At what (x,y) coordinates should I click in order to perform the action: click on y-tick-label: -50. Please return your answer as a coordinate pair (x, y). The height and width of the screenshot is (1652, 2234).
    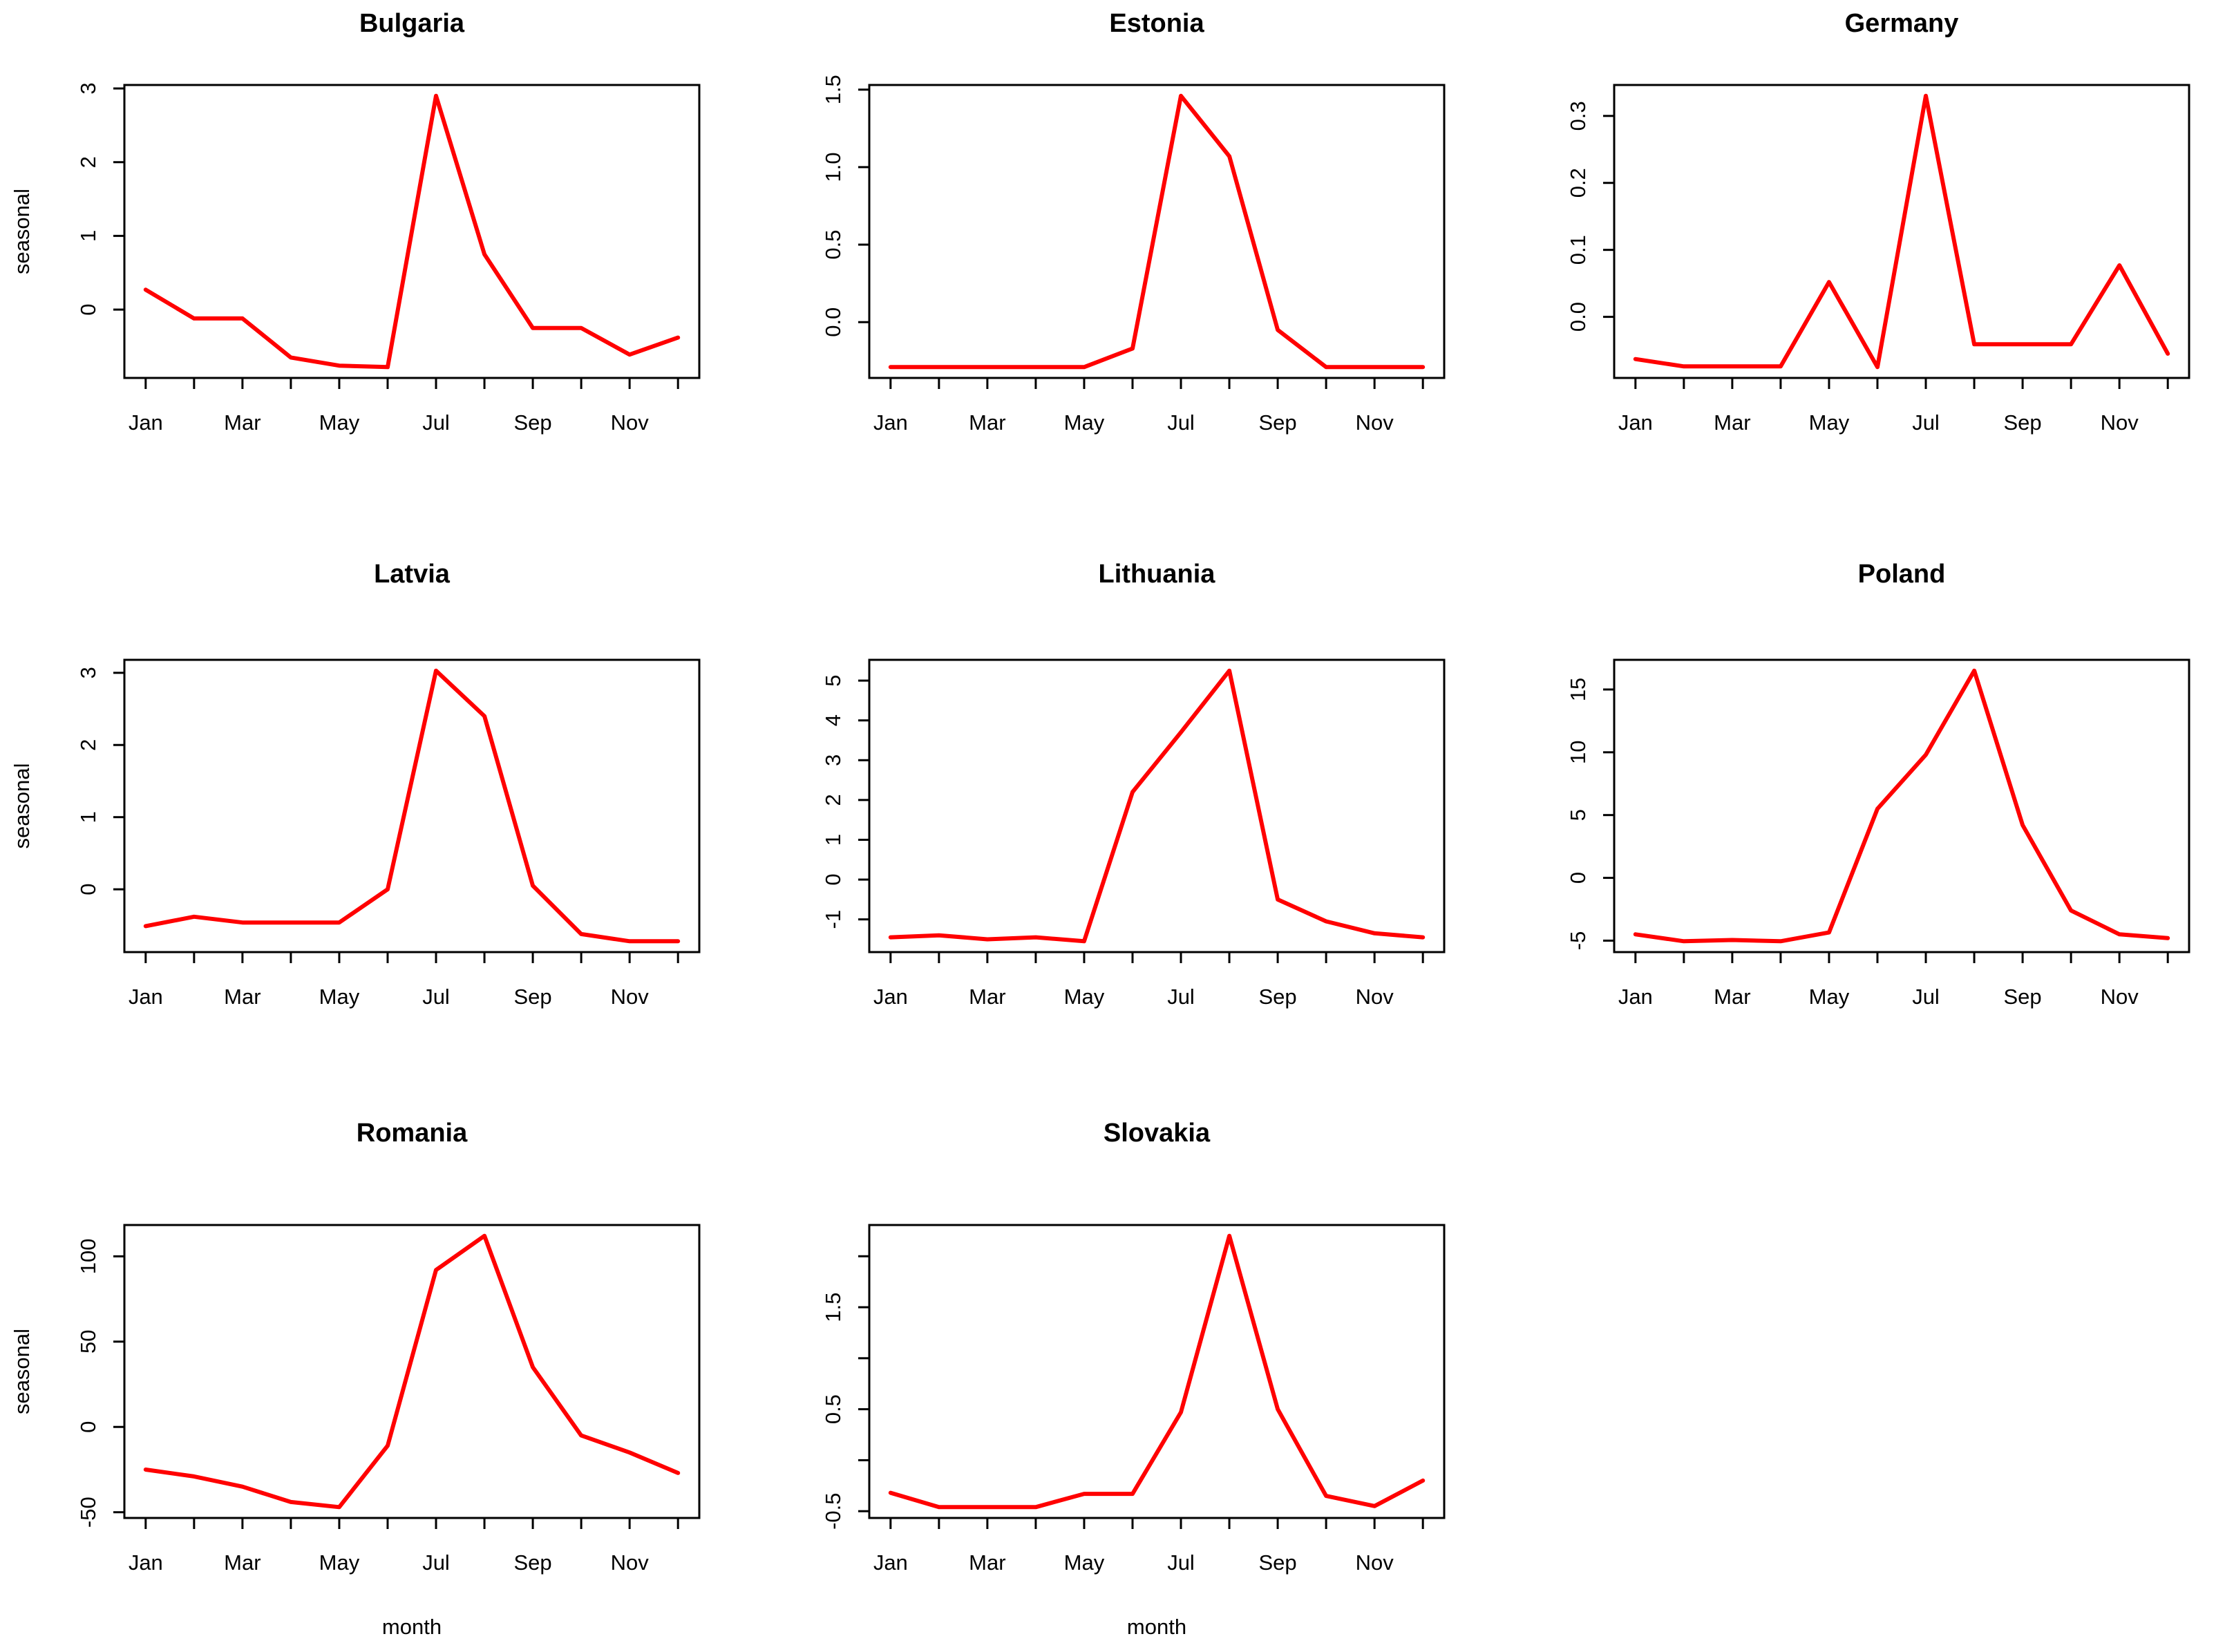
    Looking at the image, I should click on (88, 1512).